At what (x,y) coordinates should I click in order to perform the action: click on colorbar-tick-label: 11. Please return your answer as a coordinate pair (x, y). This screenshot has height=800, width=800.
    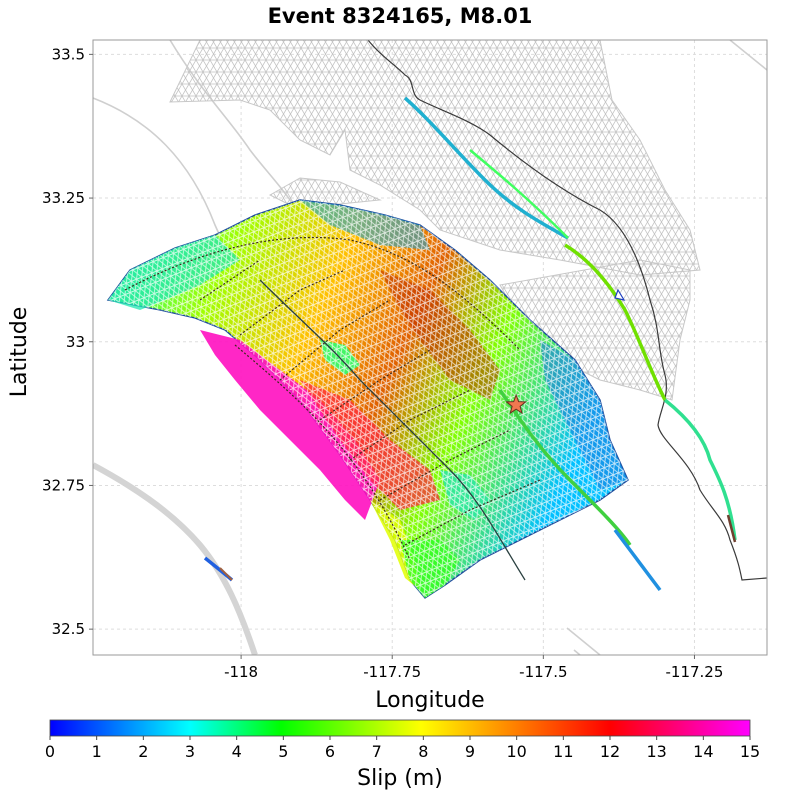
    Looking at the image, I should click on (563, 751).